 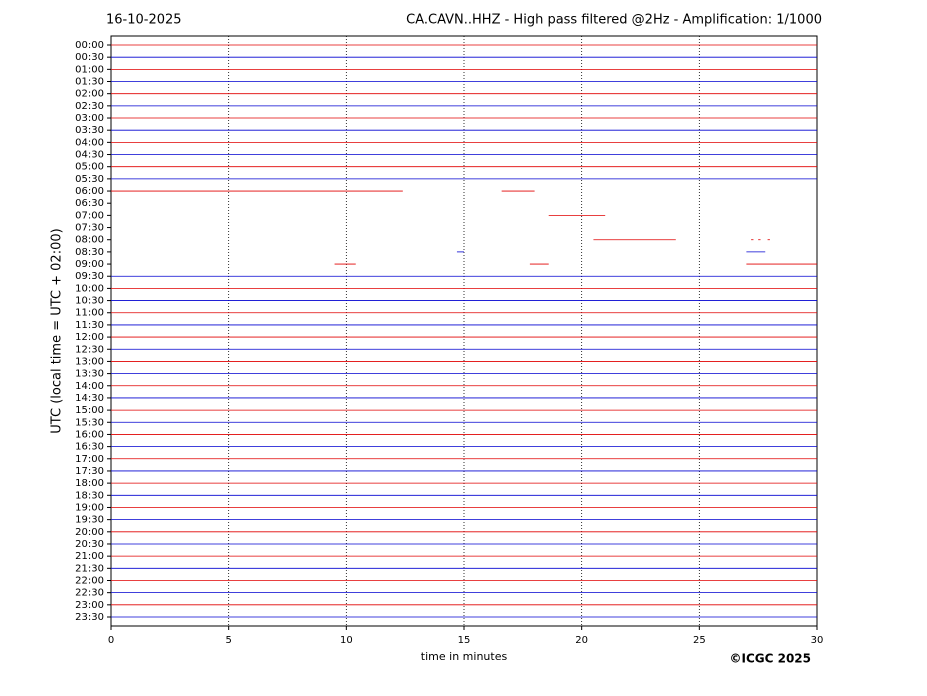 I want to click on y-tick-label: 18:30, so click(x=89, y=495).